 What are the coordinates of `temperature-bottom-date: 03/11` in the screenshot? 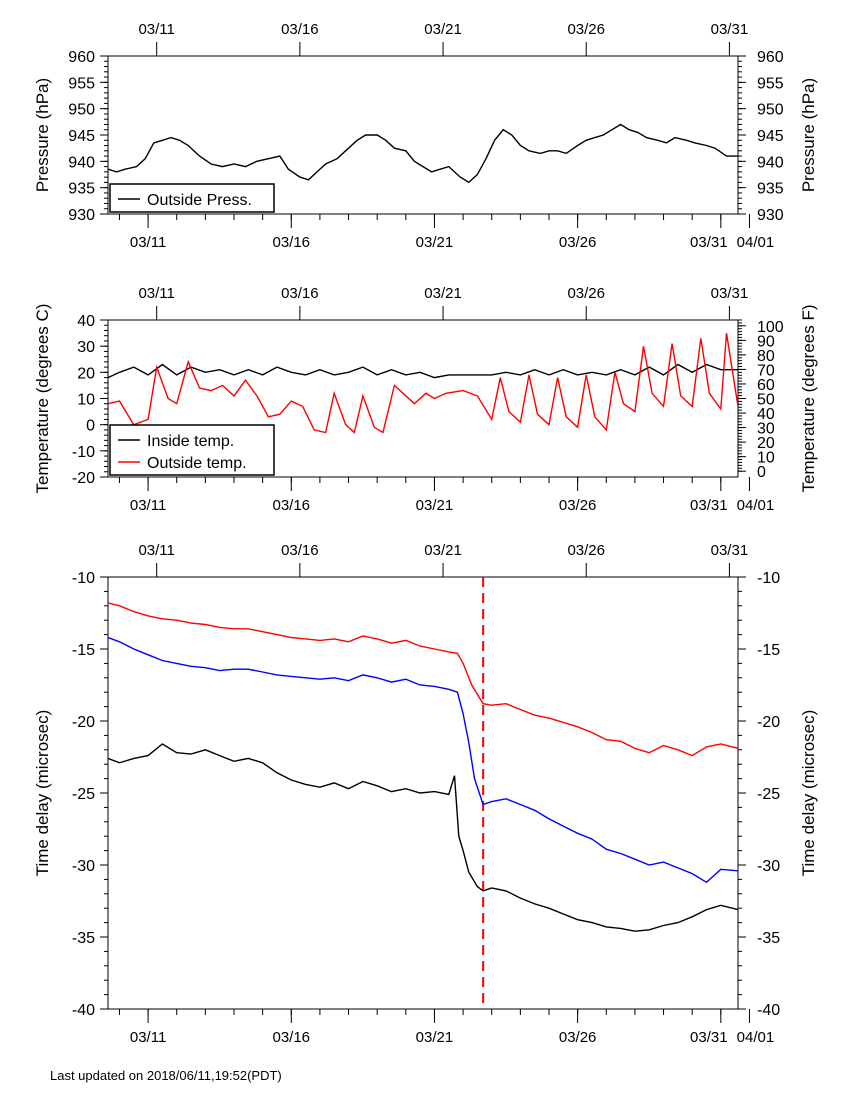 It's located at (148, 505).